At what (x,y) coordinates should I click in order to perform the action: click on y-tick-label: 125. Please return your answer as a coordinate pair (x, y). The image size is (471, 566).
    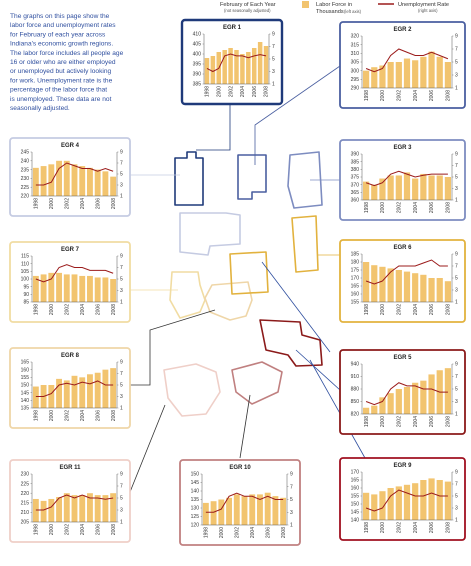
    Looking at the image, I should click on (195, 517).